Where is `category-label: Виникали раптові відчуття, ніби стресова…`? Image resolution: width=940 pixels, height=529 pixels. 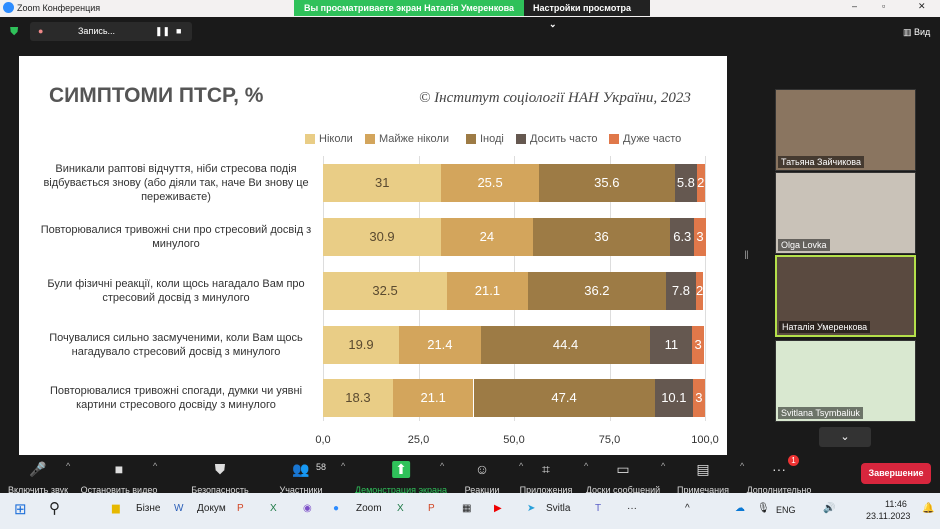
category-label: Виникали раптові відчуття, ніби стресова… is located at coordinates (176, 183).